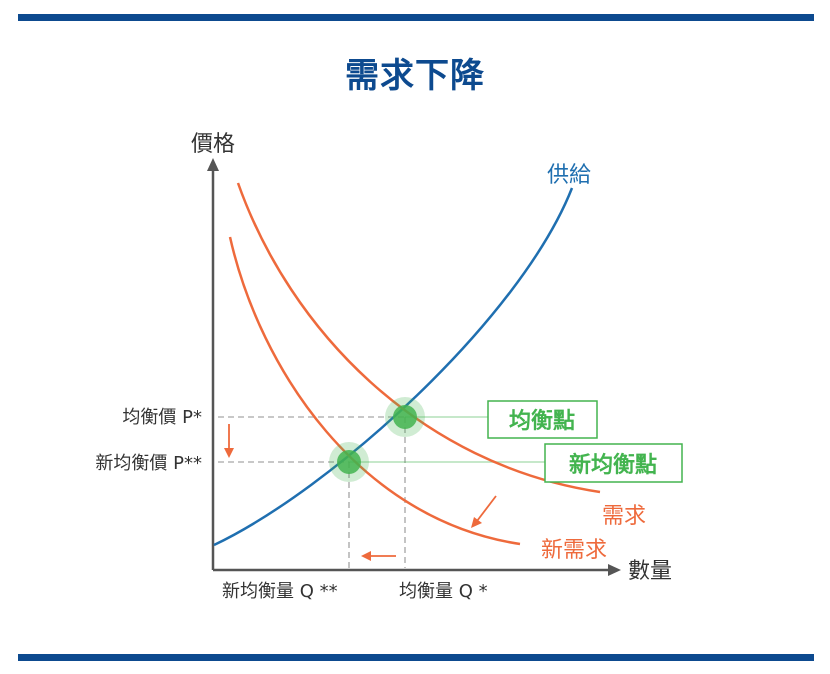 The image size is (830, 674). I want to click on p-star-label: 均衡價 P*, so click(162, 417).